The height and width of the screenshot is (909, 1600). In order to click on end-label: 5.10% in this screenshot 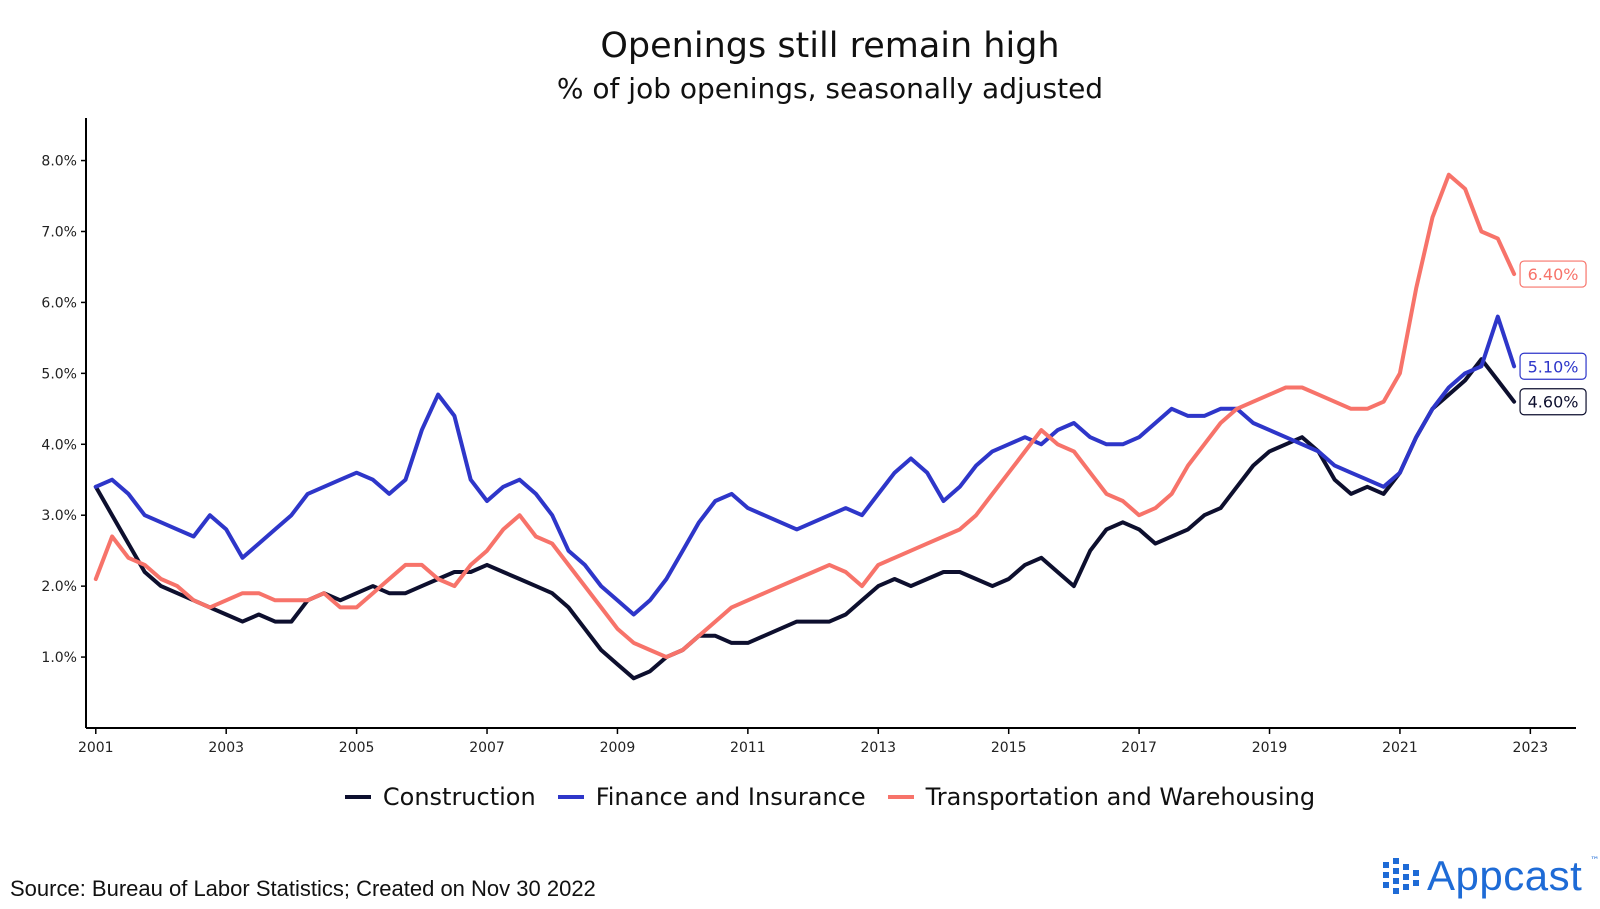, I will do `click(1553, 366)`.